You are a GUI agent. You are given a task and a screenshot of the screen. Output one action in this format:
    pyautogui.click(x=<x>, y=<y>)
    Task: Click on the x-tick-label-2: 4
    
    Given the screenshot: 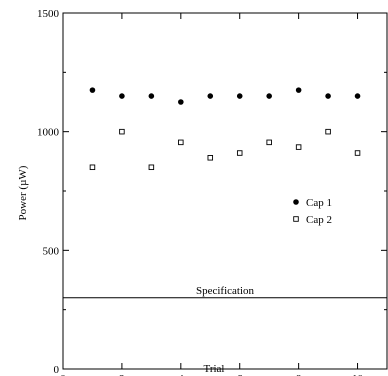 What is the action you would take?
    pyautogui.click(x=181, y=374)
    